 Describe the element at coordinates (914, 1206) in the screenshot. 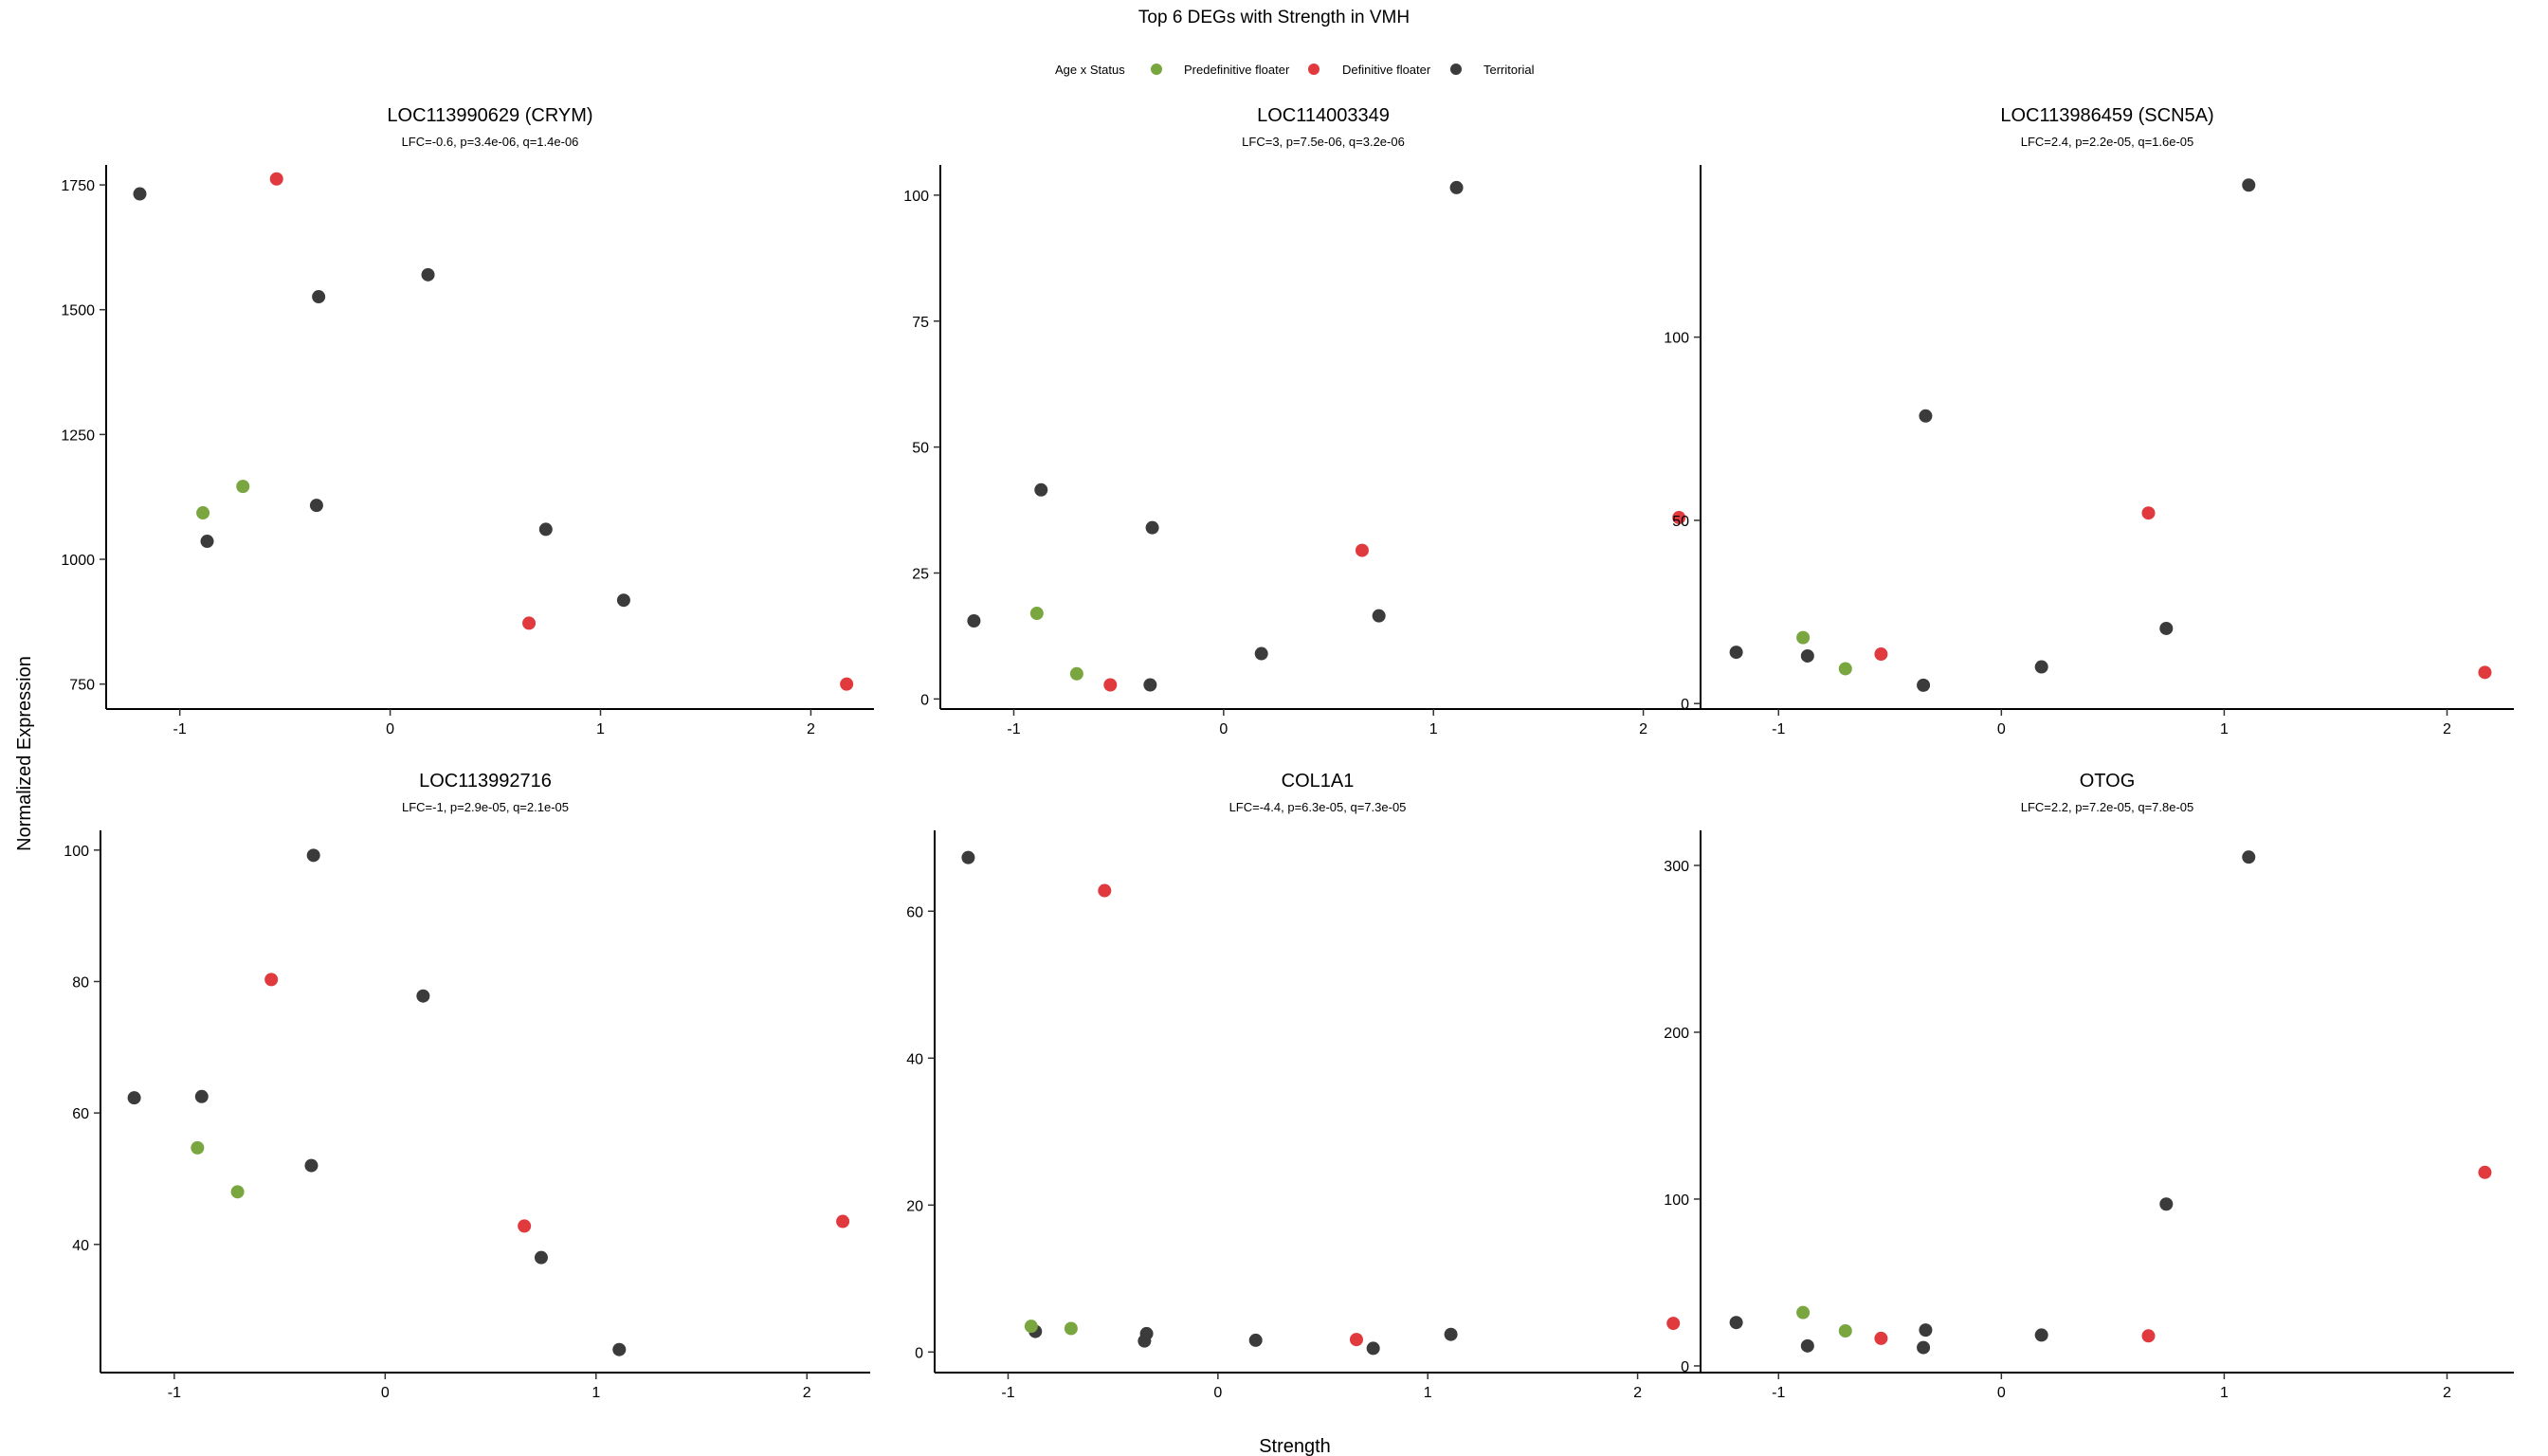

I see `y-tick-label: 20` at that location.